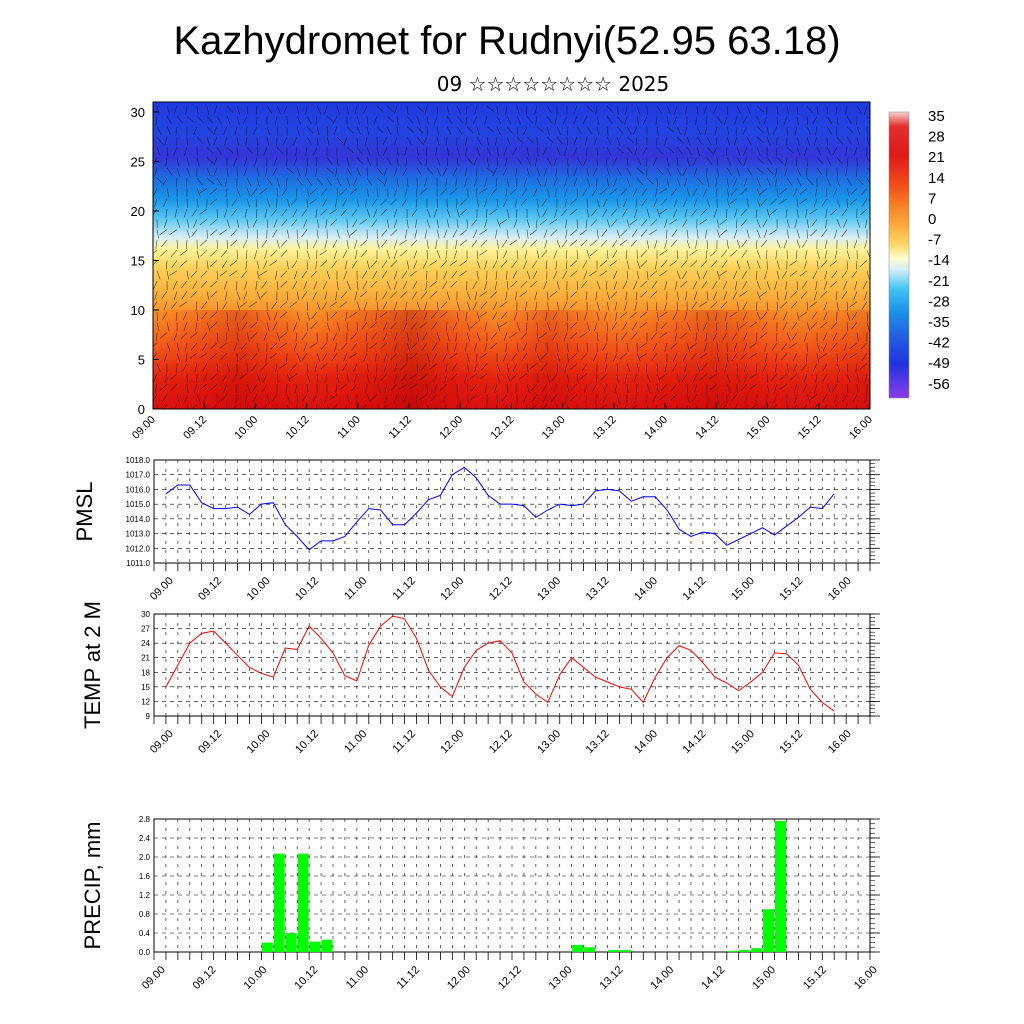 This screenshot has width=1024, height=1024. I want to click on plot-frame, so click(512, 665).